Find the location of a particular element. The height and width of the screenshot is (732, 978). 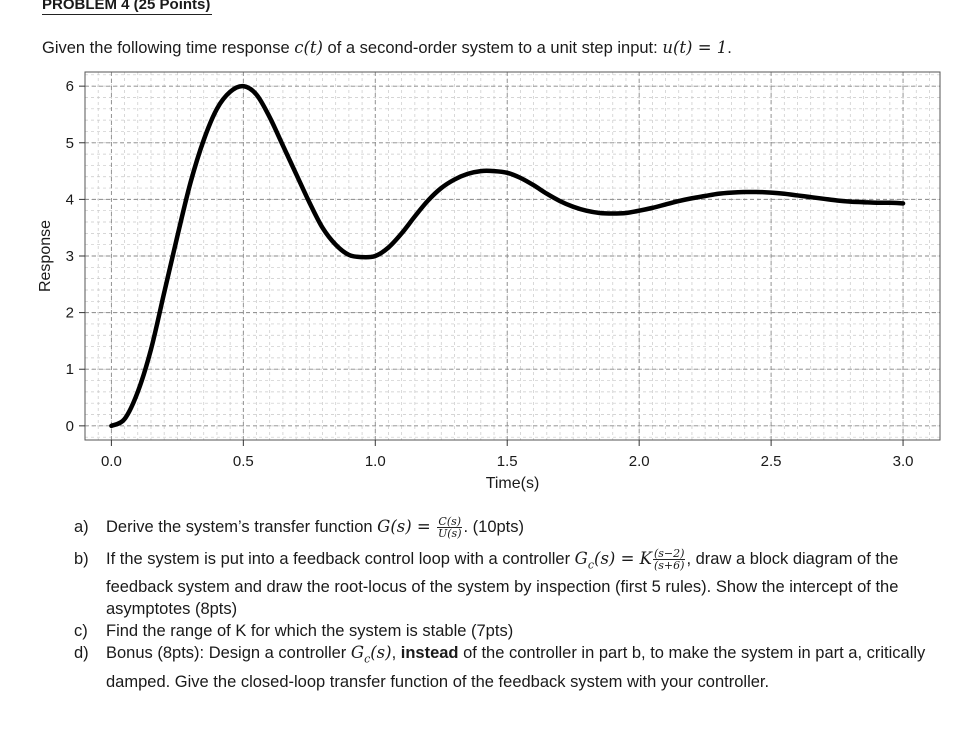

y-tick-label: 2 is located at coordinates (70, 313).